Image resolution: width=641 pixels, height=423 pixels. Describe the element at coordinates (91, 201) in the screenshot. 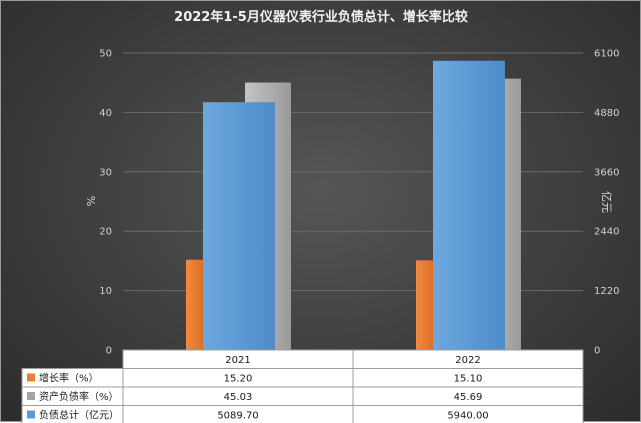

I see `left-axis-title: %` at that location.